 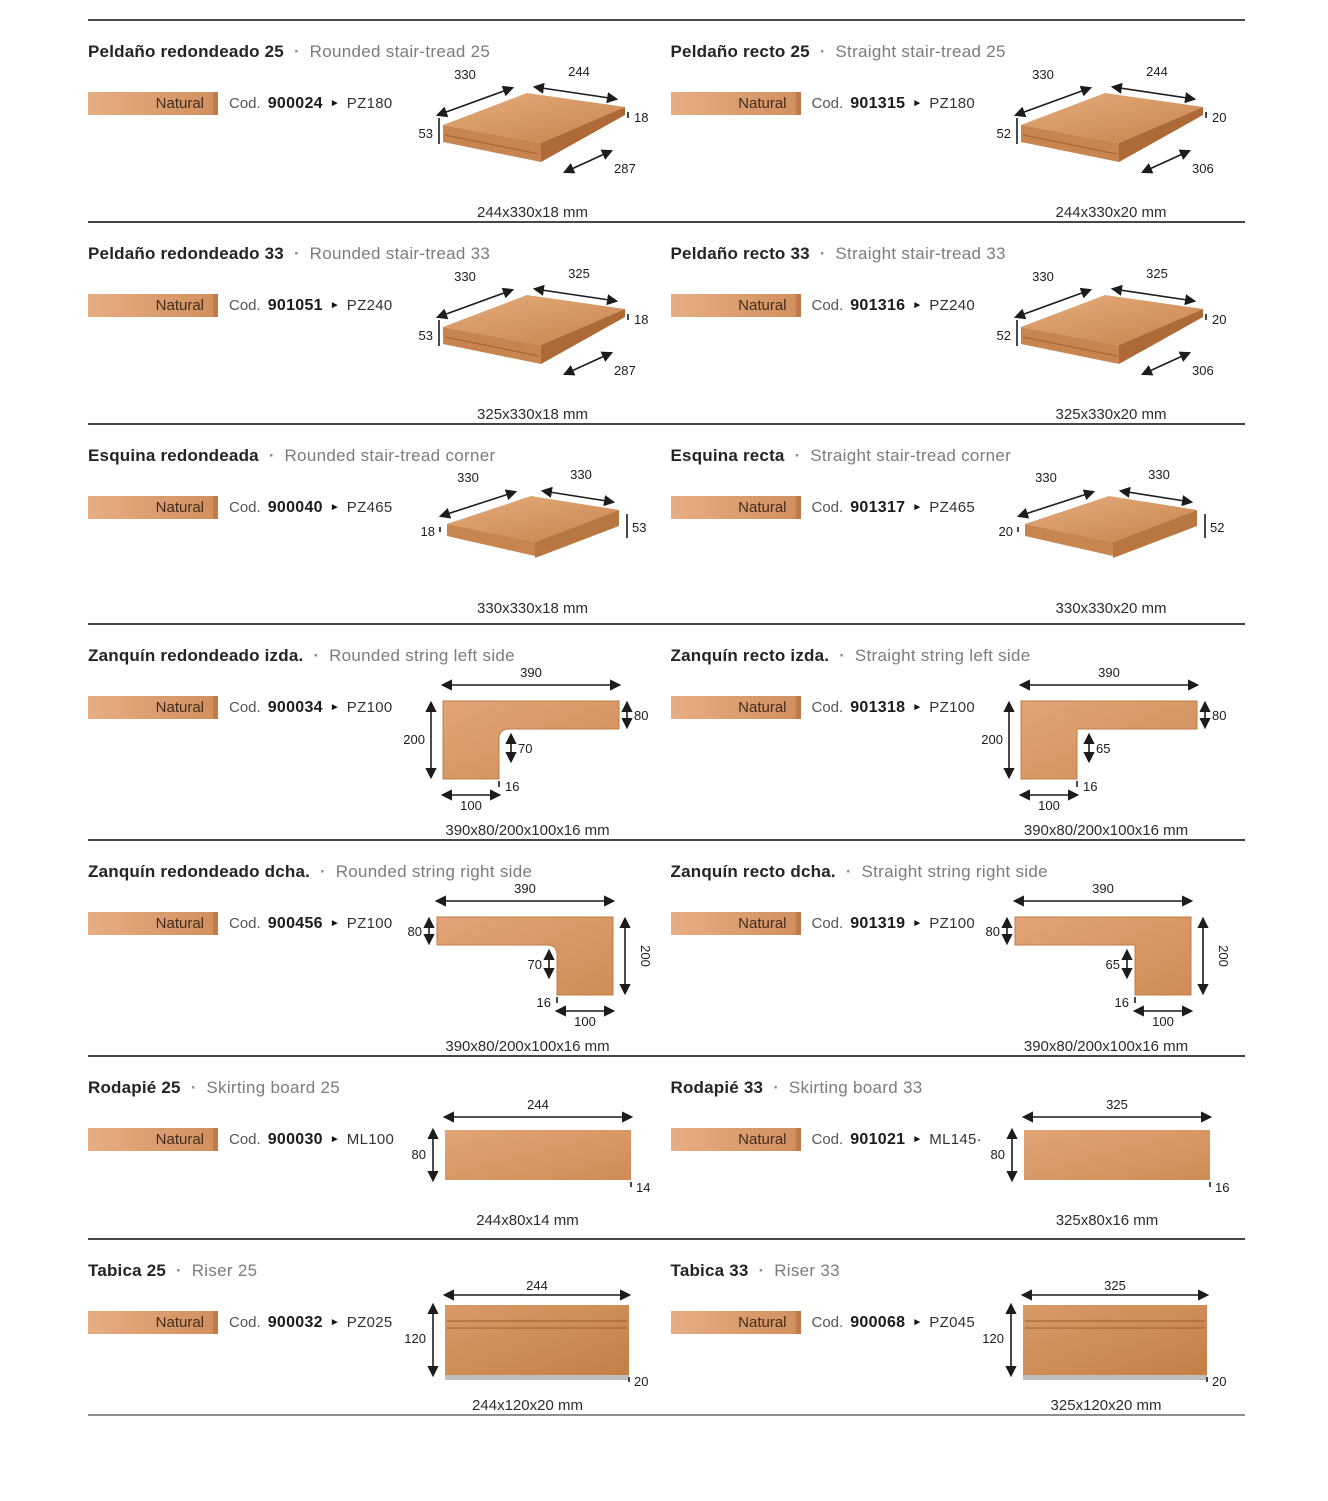 I want to click on size-caption: 244x330x18 mm, so click(x=532, y=212).